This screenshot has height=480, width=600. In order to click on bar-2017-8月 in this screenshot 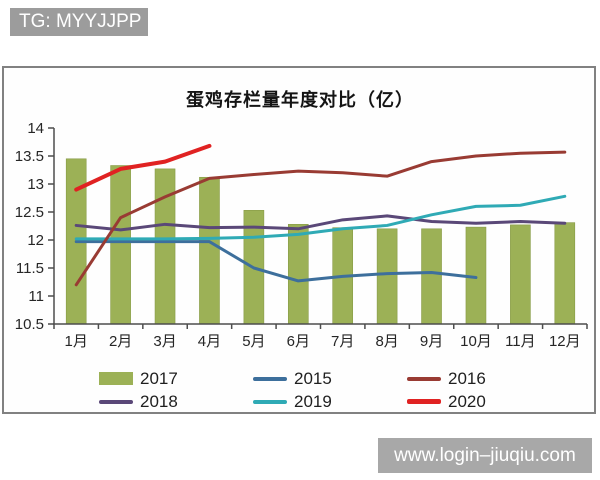, I will do `click(387, 276)`.